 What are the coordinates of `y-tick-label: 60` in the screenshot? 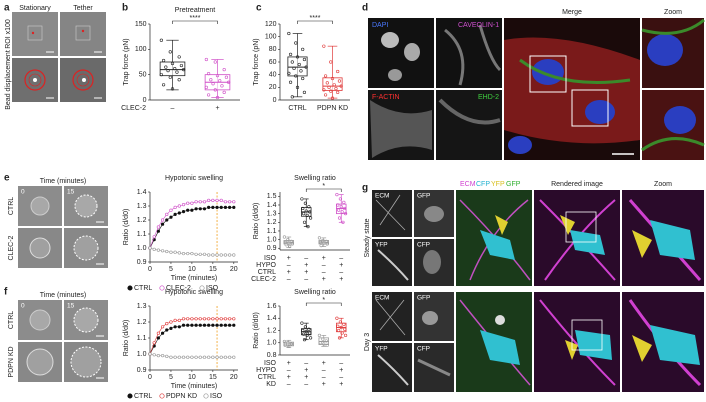 It's located at (273, 62).